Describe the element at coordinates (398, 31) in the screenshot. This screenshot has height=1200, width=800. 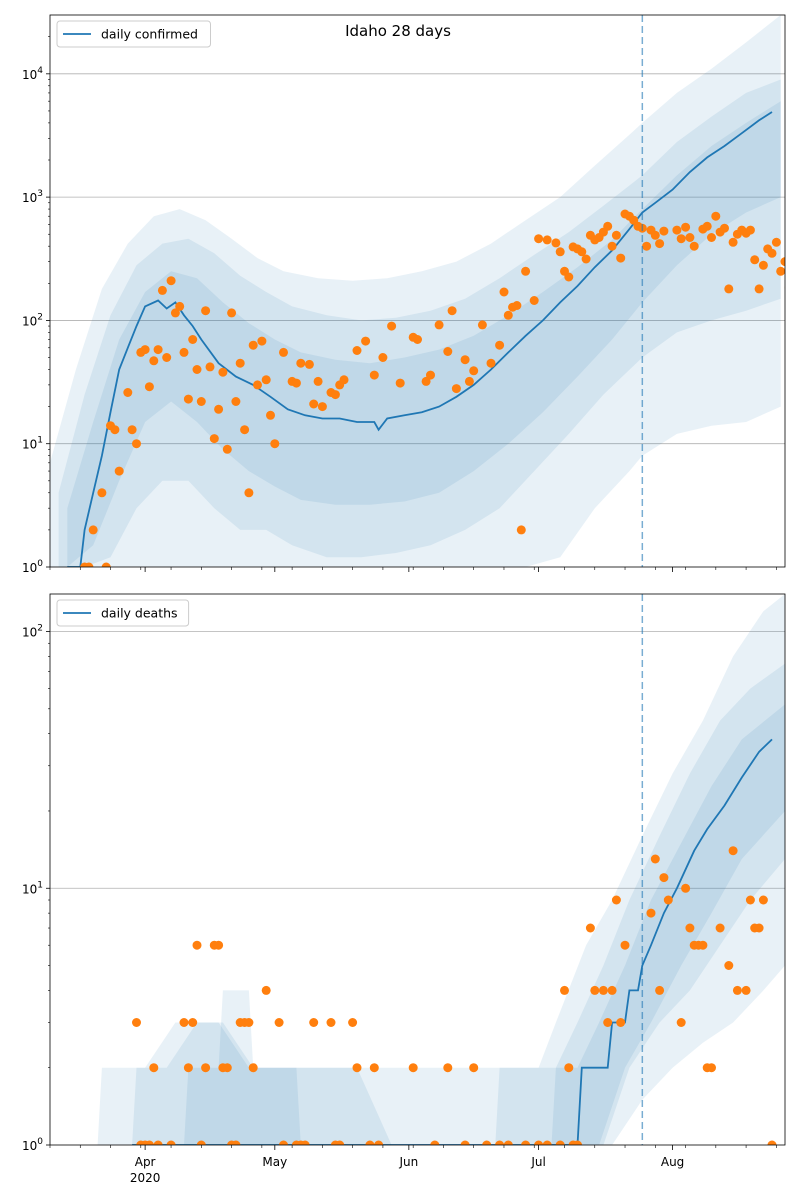
I see `figure-title: Idaho 28 days` at that location.